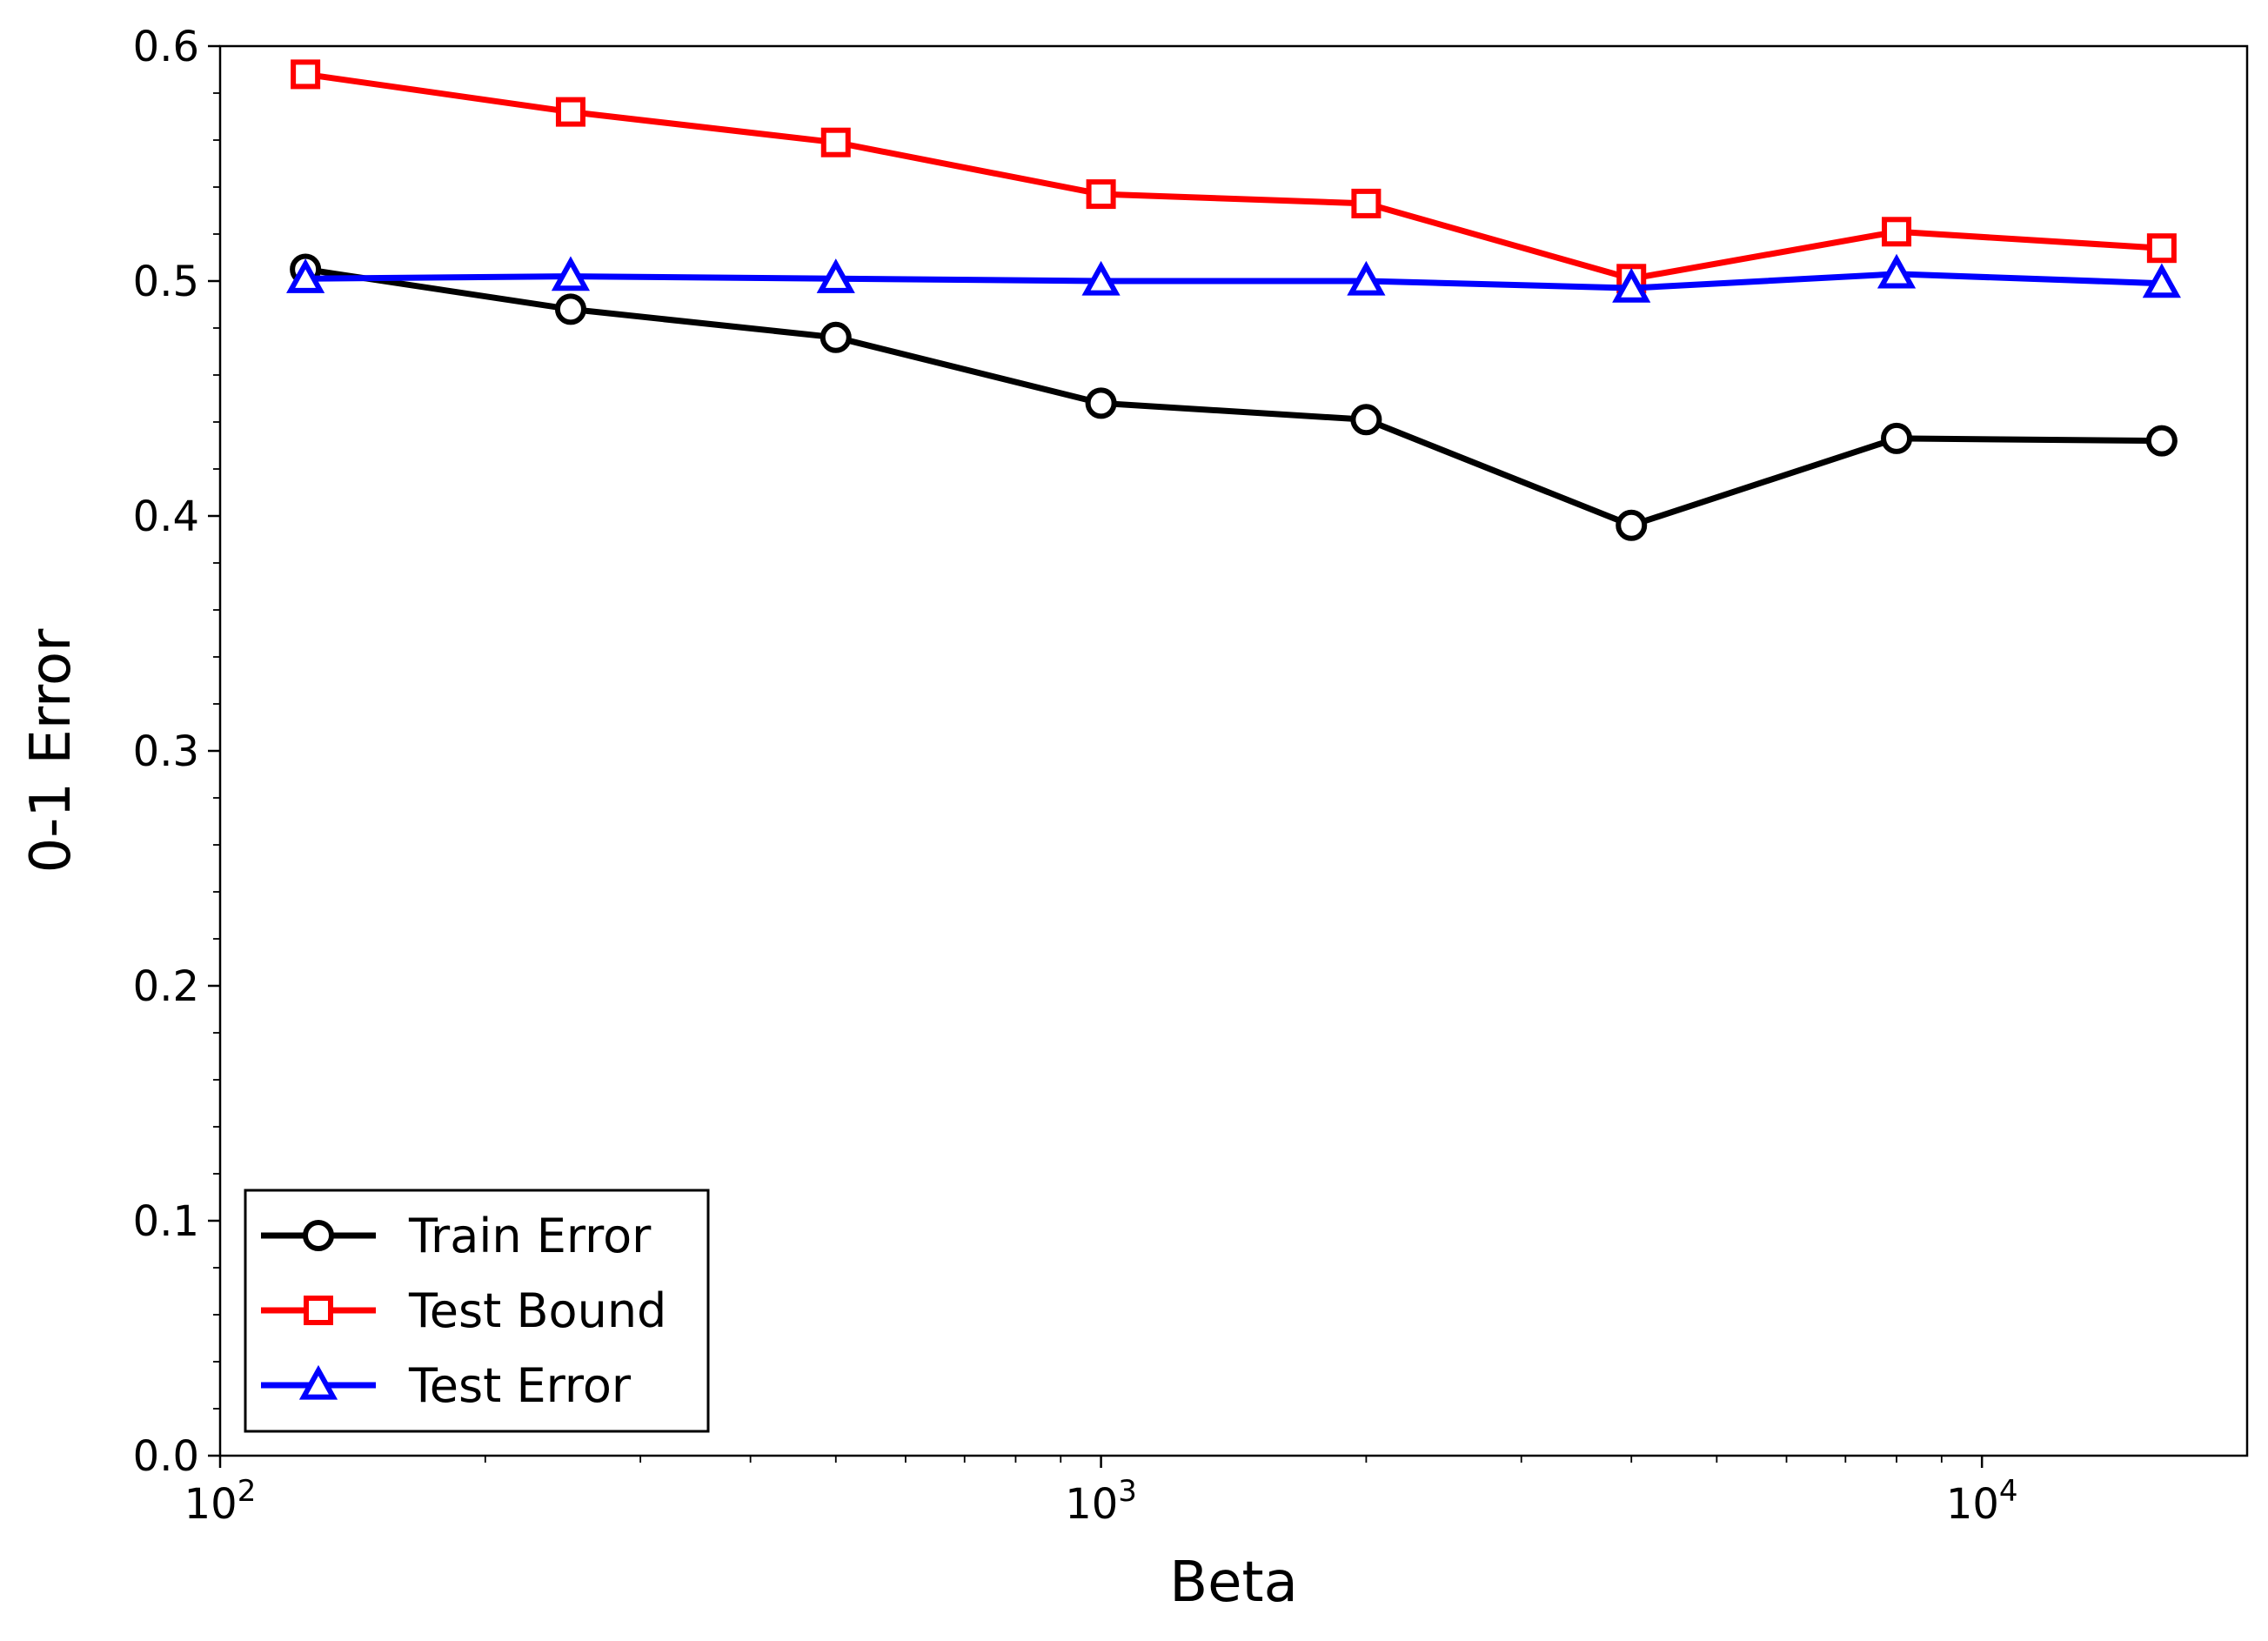  I want to click on legend: Train Error Test Bound Test Error, so click(477, 1311).